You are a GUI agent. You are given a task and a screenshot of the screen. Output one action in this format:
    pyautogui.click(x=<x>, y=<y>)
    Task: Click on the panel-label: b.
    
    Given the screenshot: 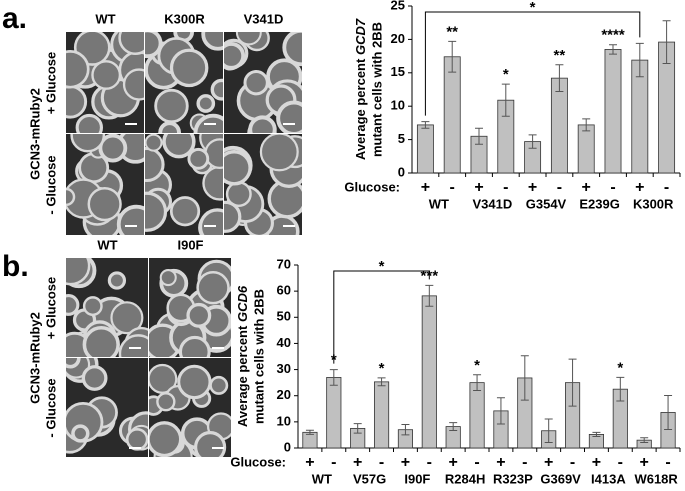 What is the action you would take?
    pyautogui.click(x=15, y=266)
    